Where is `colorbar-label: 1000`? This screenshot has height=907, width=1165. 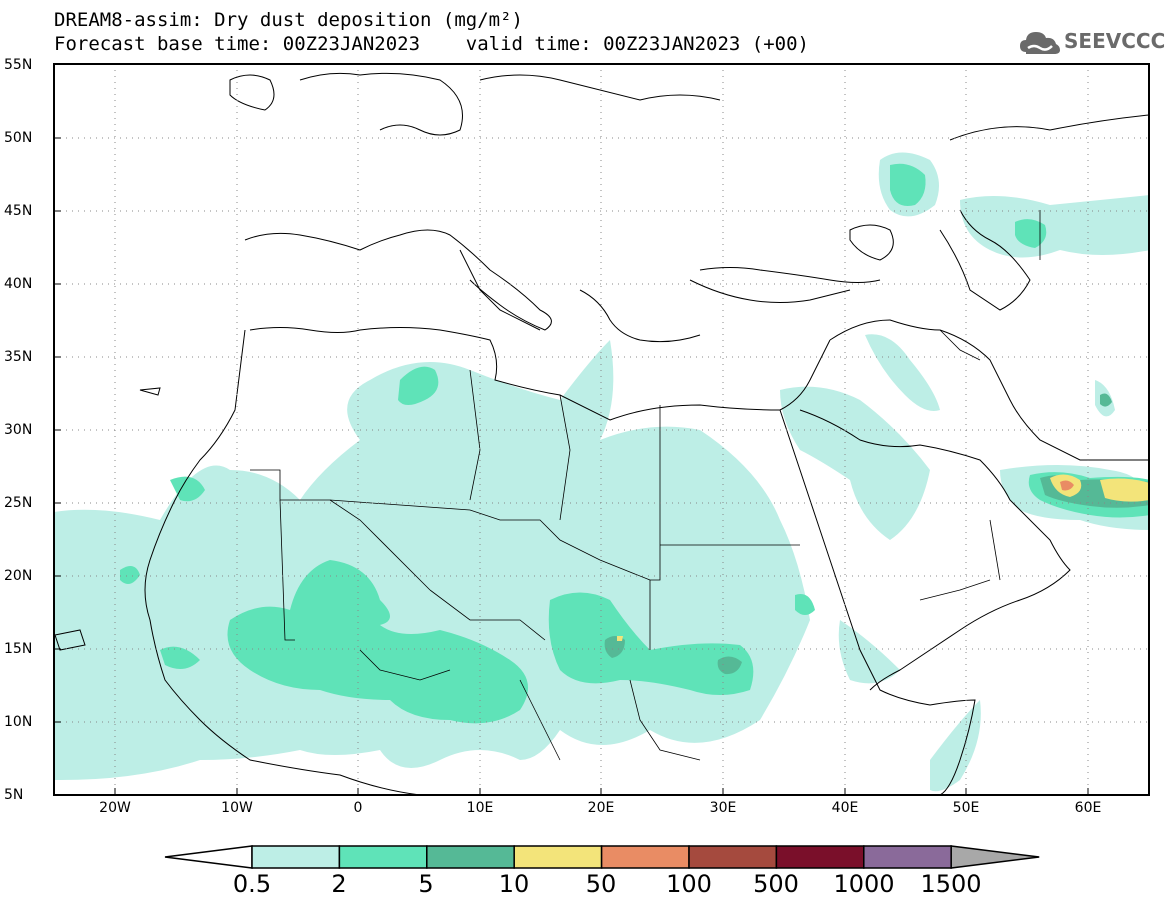
colorbar-label: 1000 is located at coordinates (864, 884).